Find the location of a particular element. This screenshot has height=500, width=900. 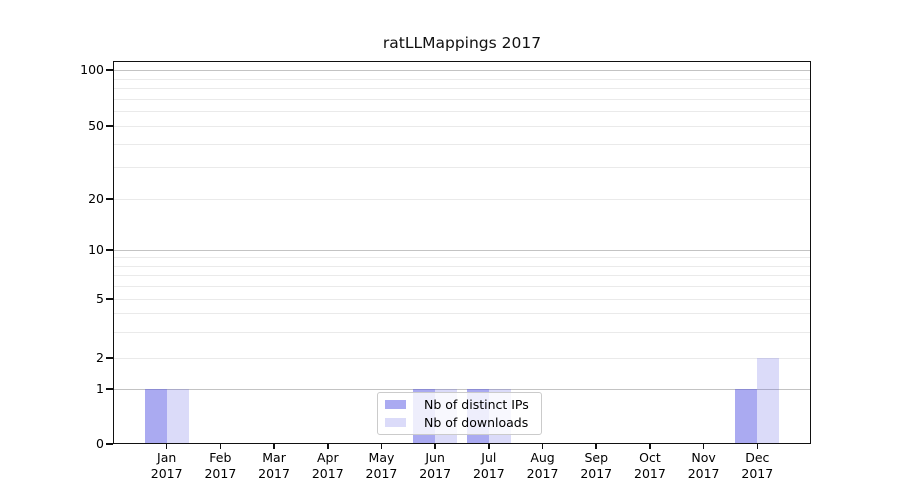

y-tick-label: 5 is located at coordinates (100, 298).